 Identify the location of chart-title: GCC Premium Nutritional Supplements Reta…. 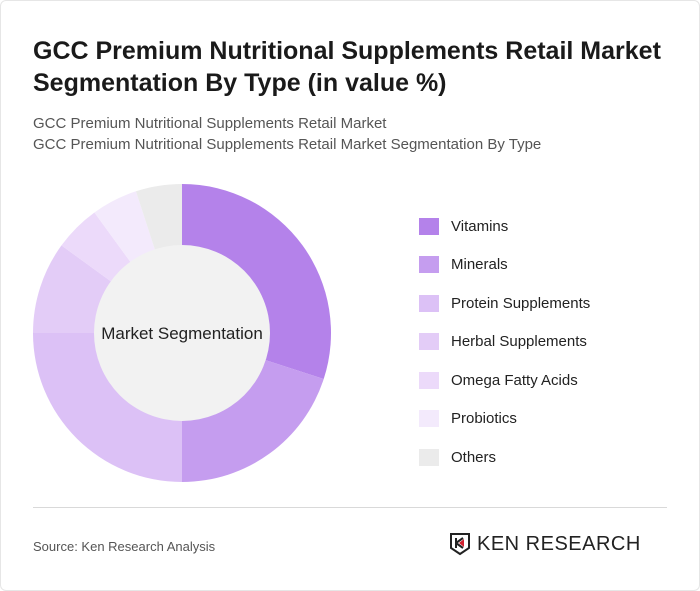
(347, 67).